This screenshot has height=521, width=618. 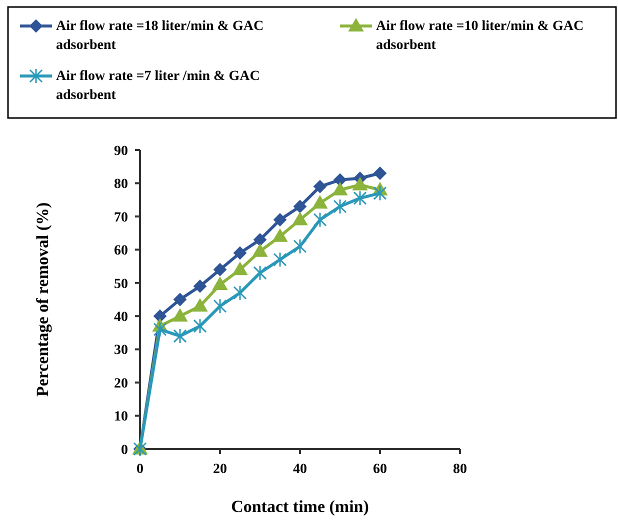 I want to click on x-tick-label: 60, so click(x=380, y=469).